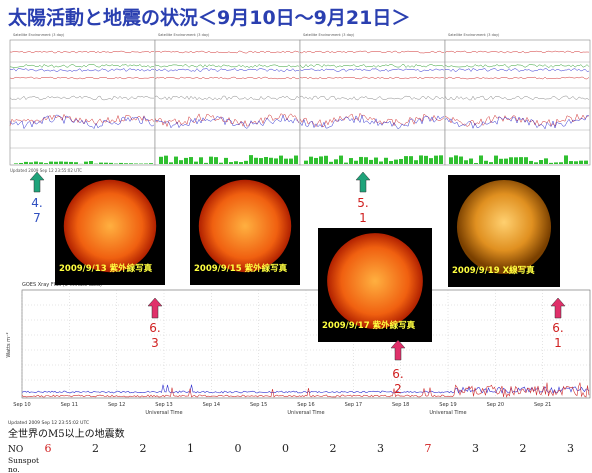 Image resolution: width=592 pixels, height=473 pixels. What do you see at coordinates (48, 448) in the screenshot?
I see `count: 6` at bounding box center [48, 448].